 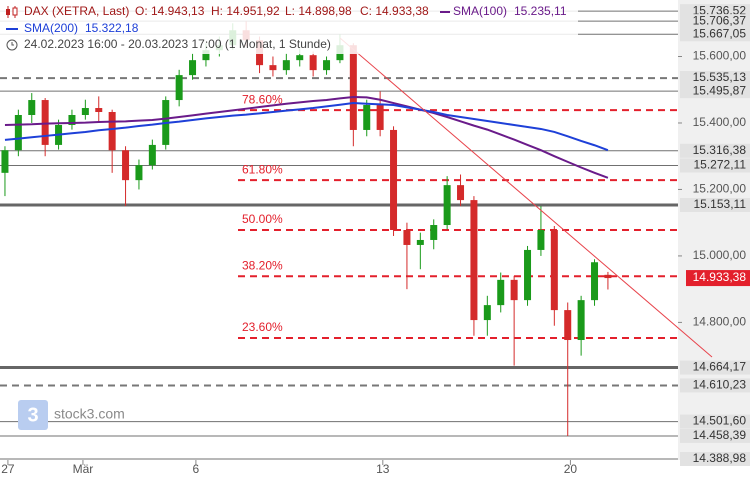 I want to click on fib-label: 78.60%, so click(x=262, y=99).